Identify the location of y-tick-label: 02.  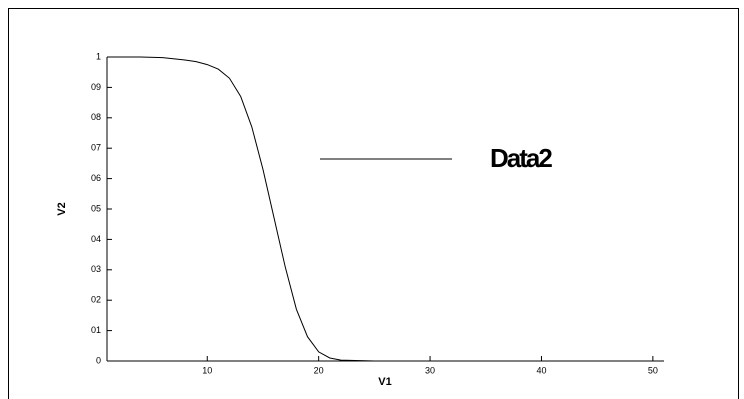
(96, 300).